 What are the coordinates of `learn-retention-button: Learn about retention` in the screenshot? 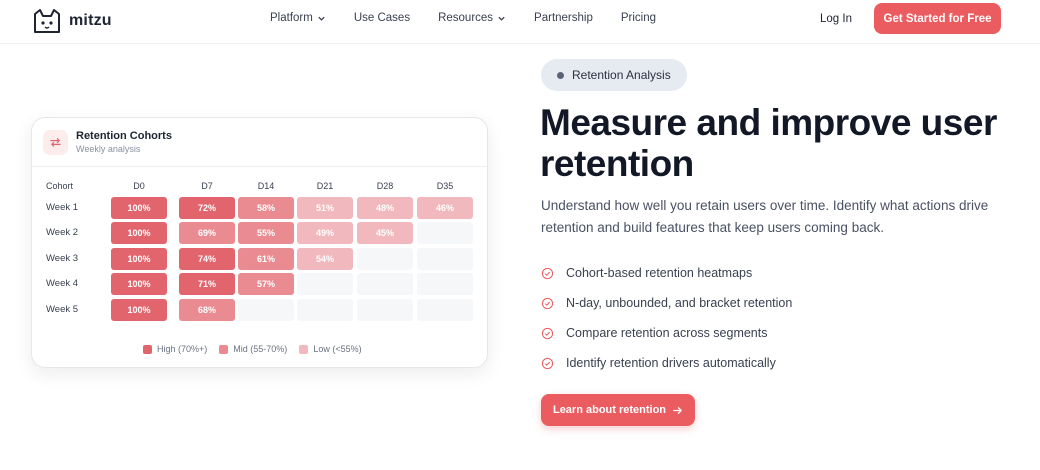 It's located at (618, 410).